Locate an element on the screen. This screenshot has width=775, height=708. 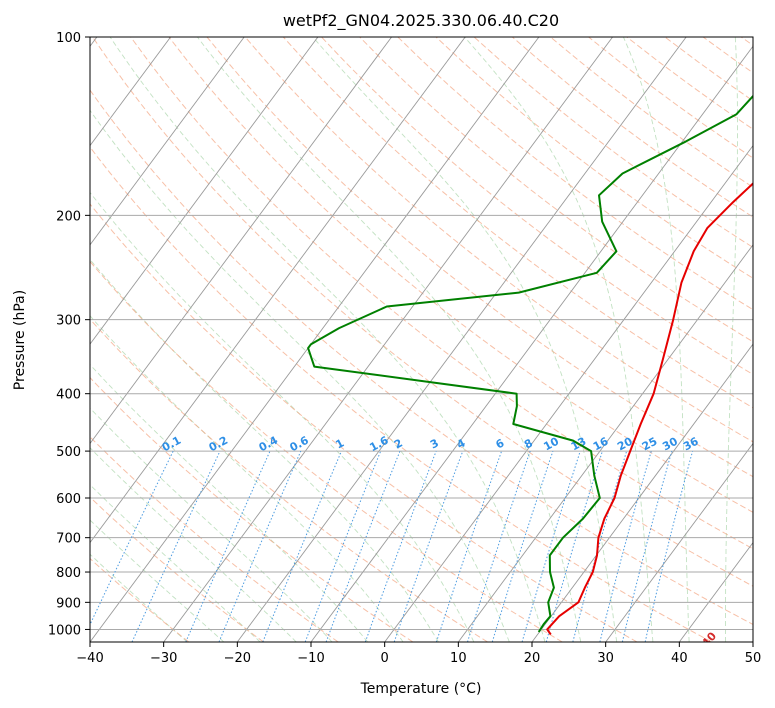
x-tick-label: 20 is located at coordinates (532, 658).